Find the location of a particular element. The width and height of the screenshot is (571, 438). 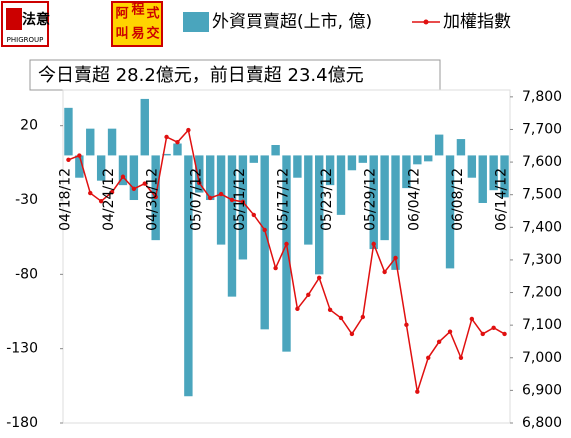

legend-label: 加權指數 is located at coordinates (477, 22).